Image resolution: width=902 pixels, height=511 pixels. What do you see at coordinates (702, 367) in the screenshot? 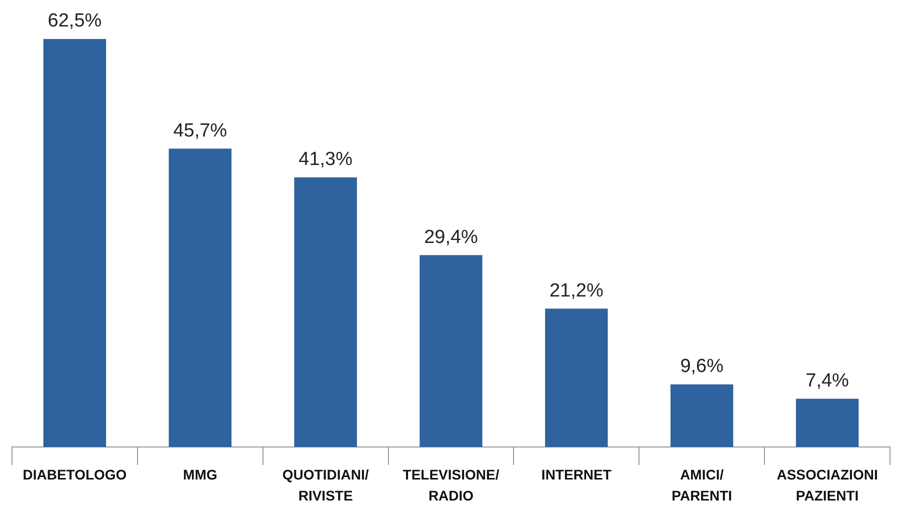
I see `data-label: 9,6%` at bounding box center [702, 367].